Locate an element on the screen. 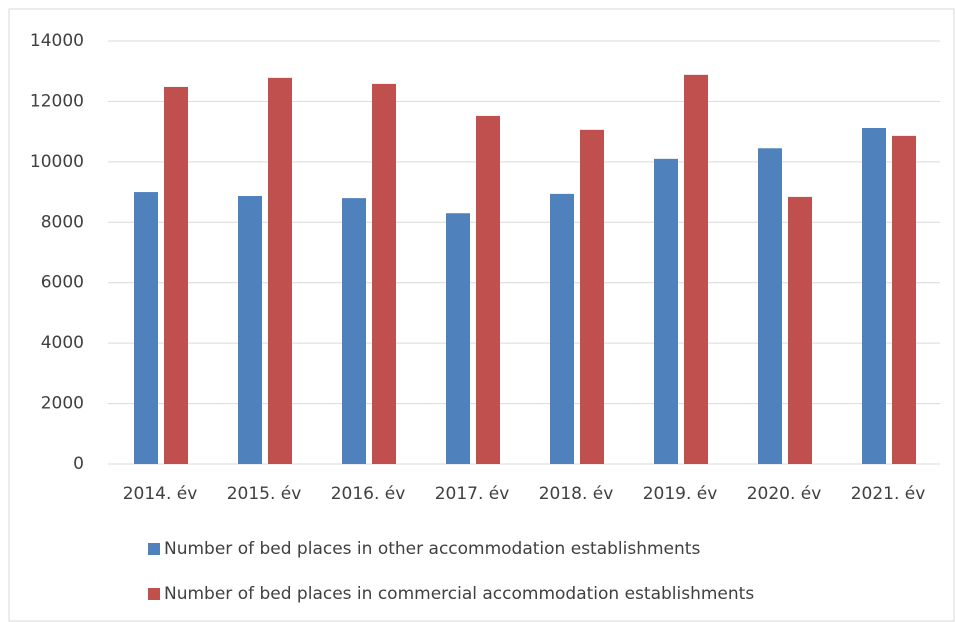 This screenshot has height=622, width=955. x-tick-label: 2014. év is located at coordinates (160, 494).